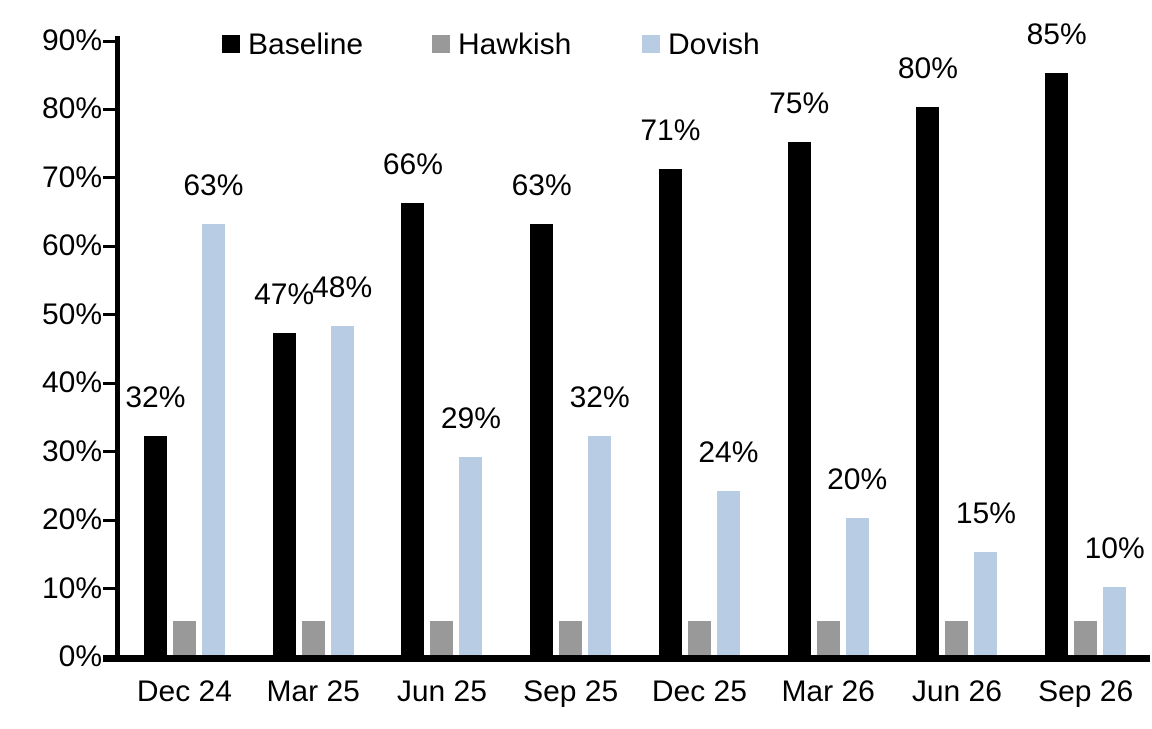  Describe the element at coordinates (441, 44) in the screenshot. I see `legend-swatch-hawkish` at that location.